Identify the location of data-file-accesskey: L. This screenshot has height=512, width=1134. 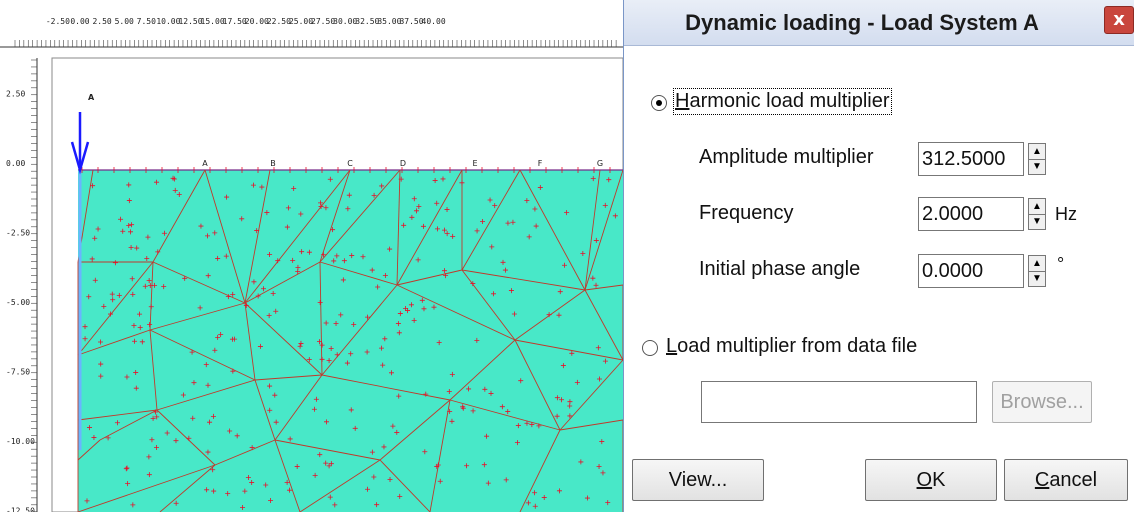
(672, 346).